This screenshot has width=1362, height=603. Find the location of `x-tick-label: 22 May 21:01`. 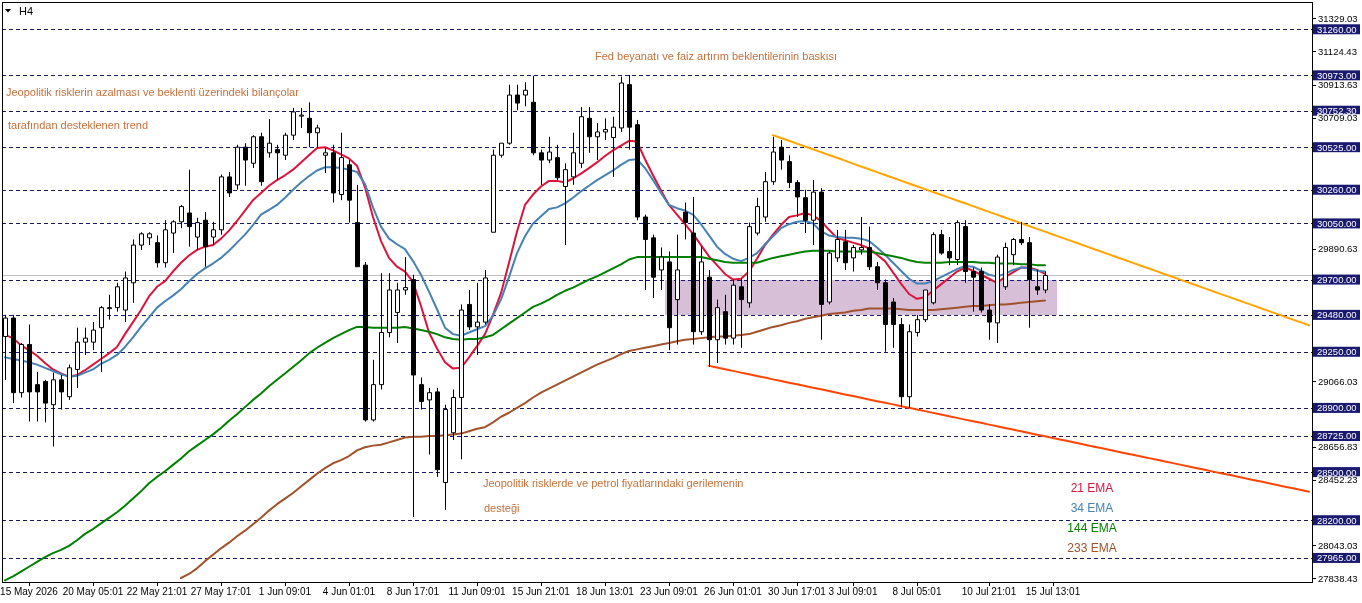

x-tick-label: 22 May 21:01 is located at coordinates (157, 591).